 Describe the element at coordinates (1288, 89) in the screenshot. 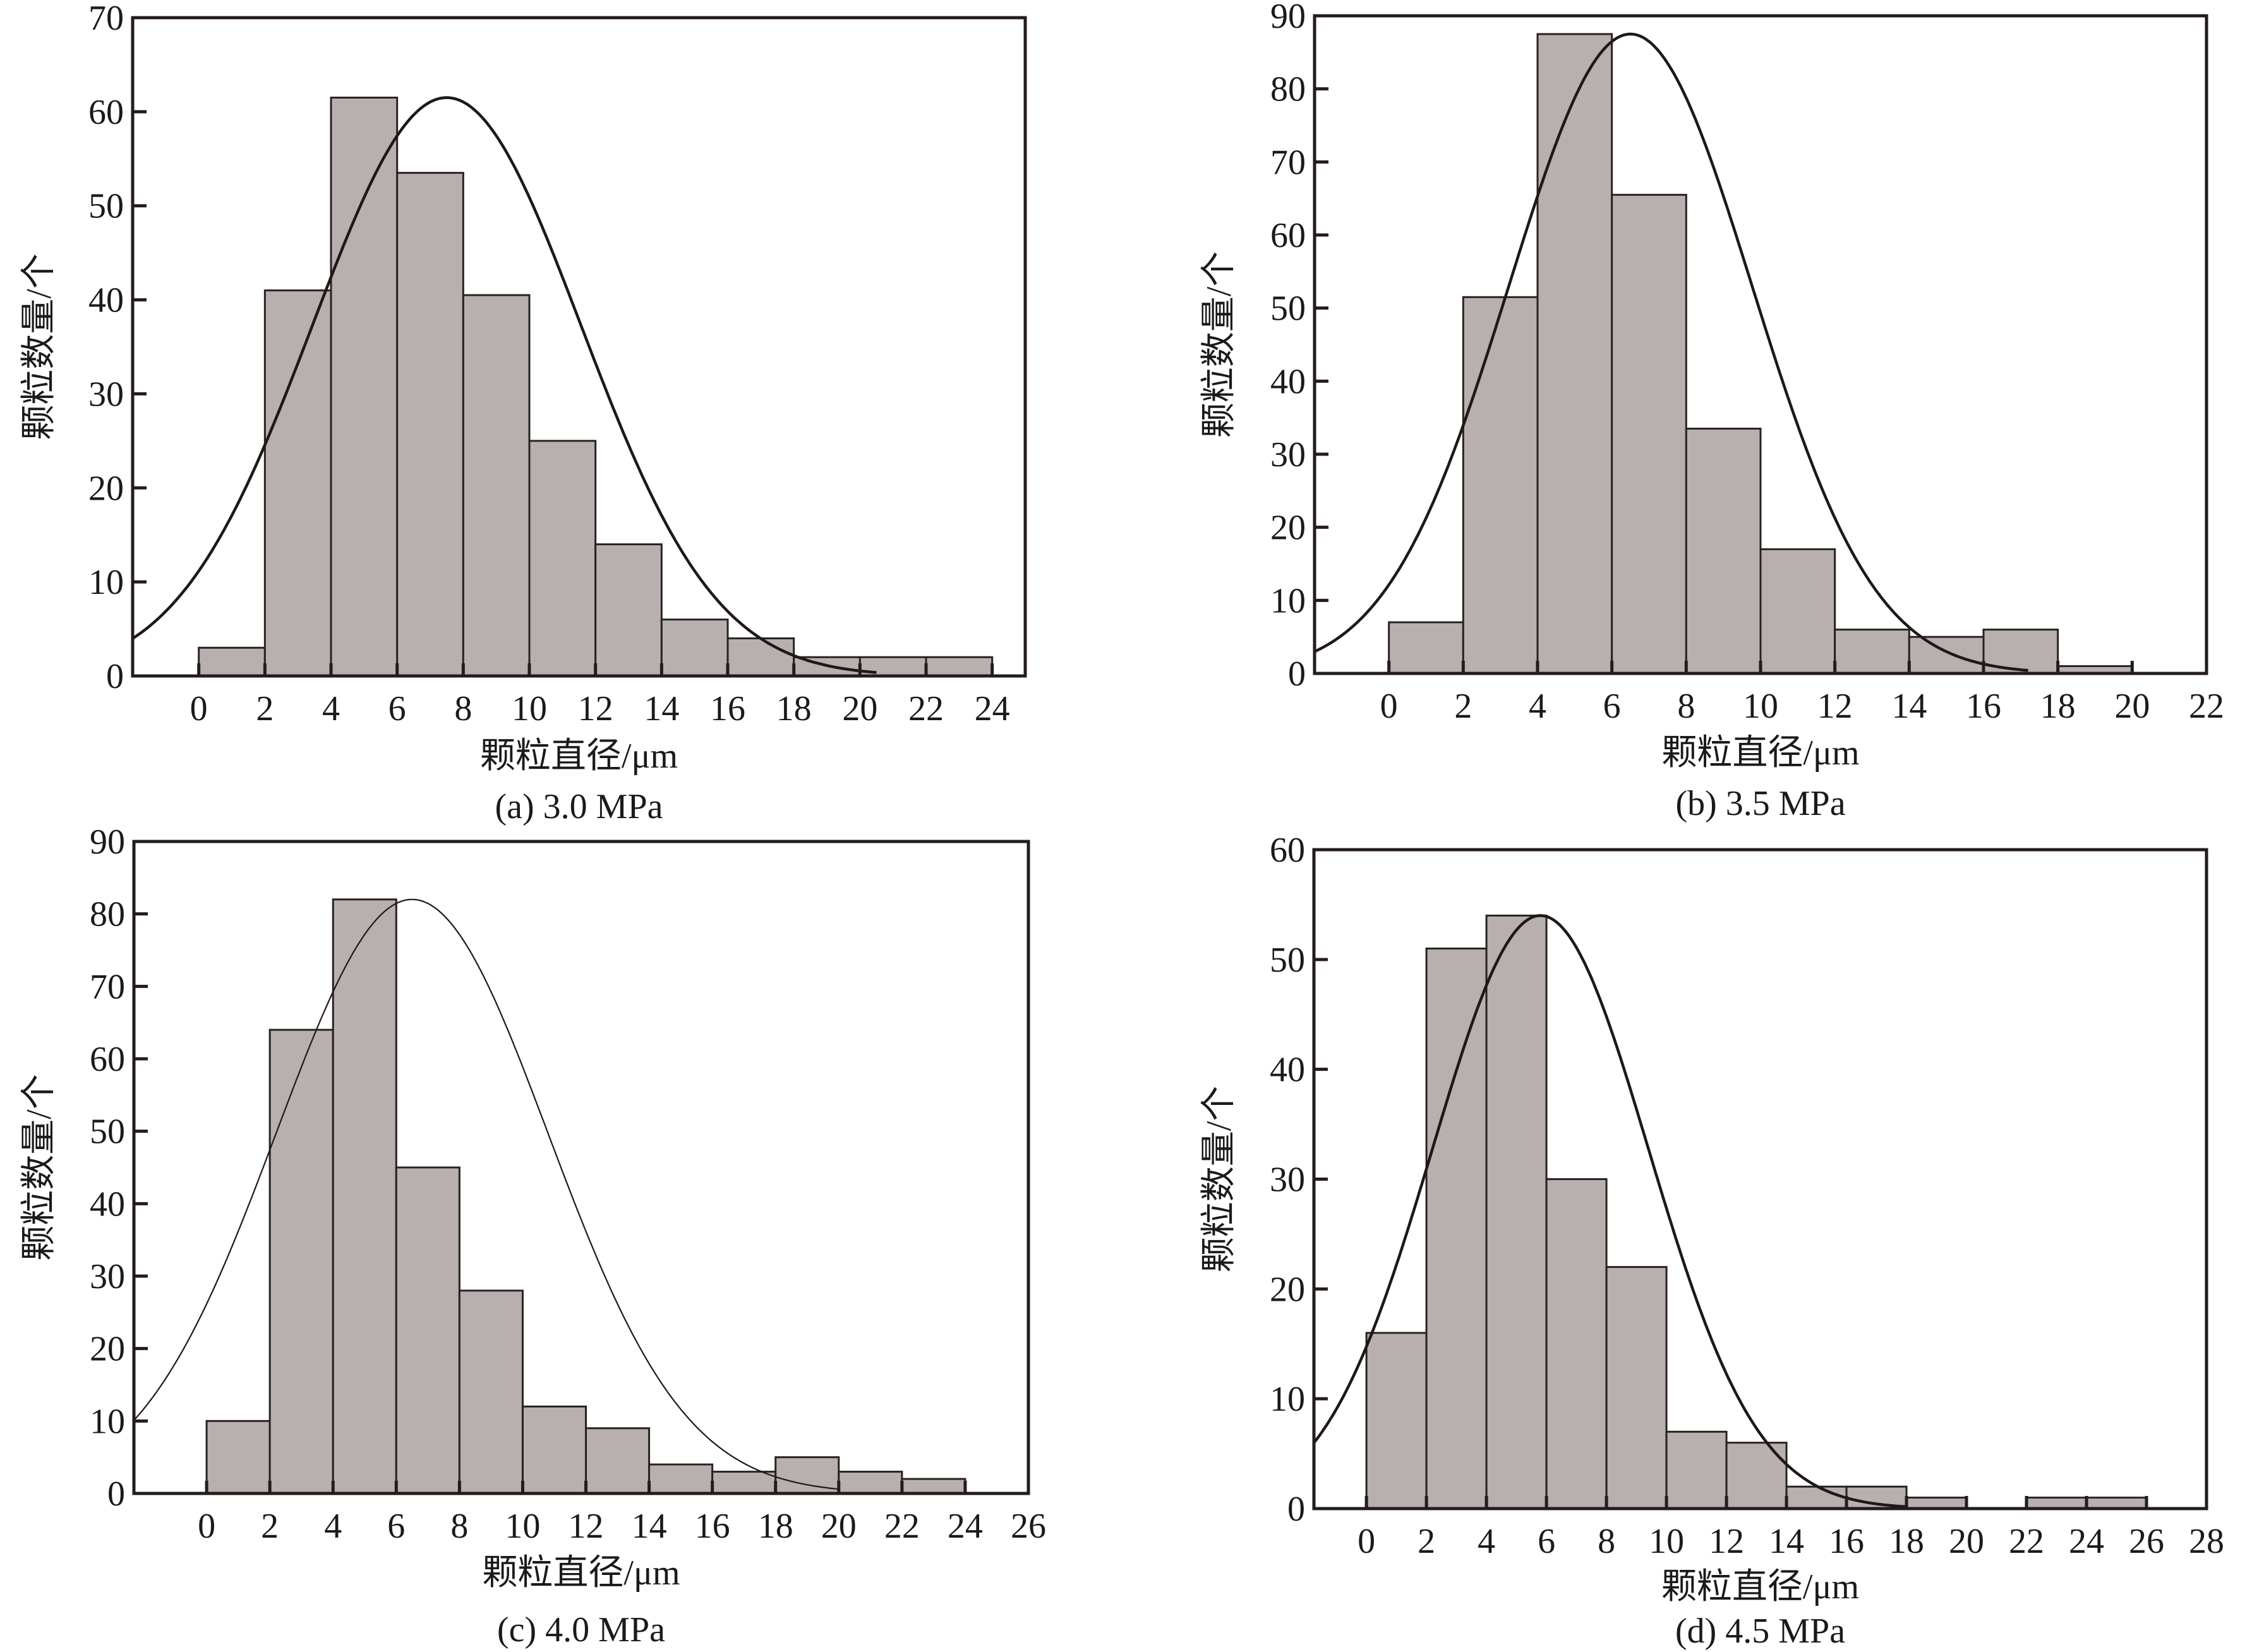

I see `y-tick-label: 80` at that location.